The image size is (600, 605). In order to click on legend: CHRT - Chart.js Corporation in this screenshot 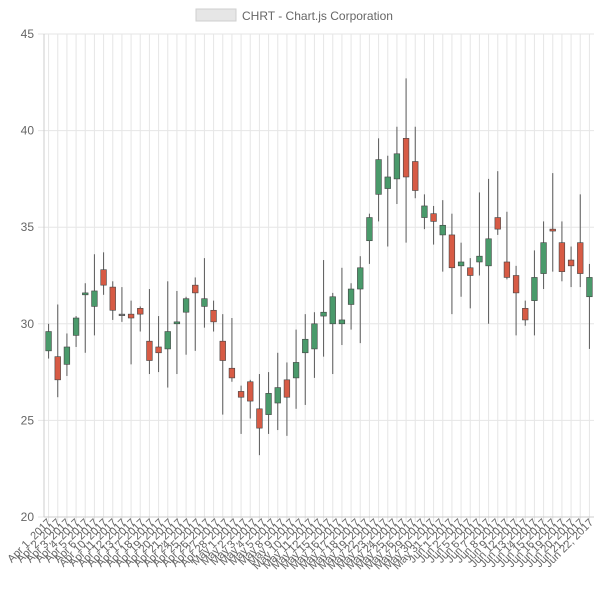, I will do `click(294, 15)`.